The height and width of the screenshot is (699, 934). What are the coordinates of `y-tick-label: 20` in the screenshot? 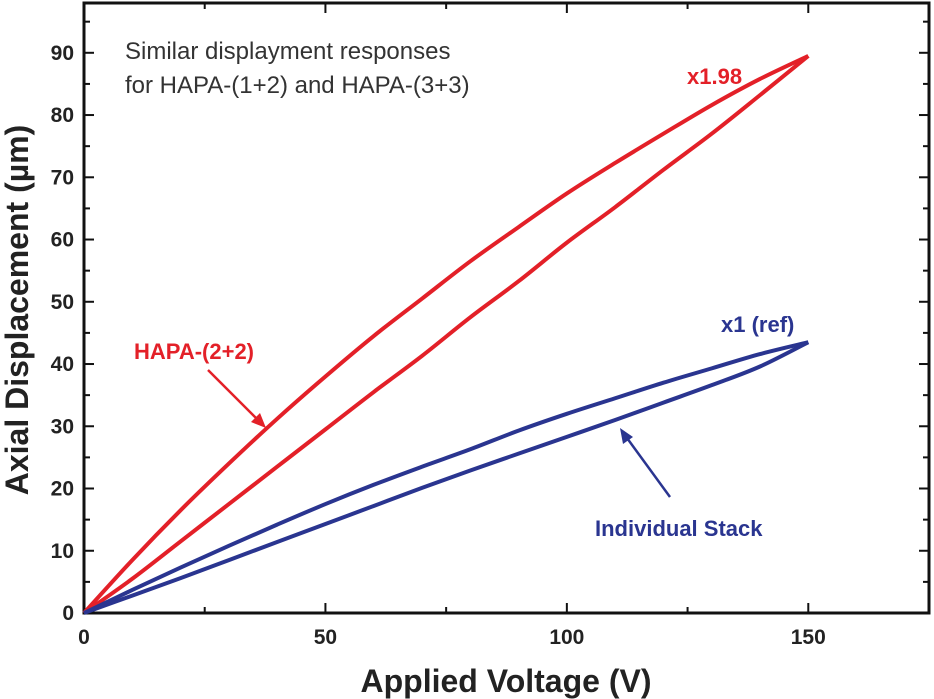 It's located at (62, 489).